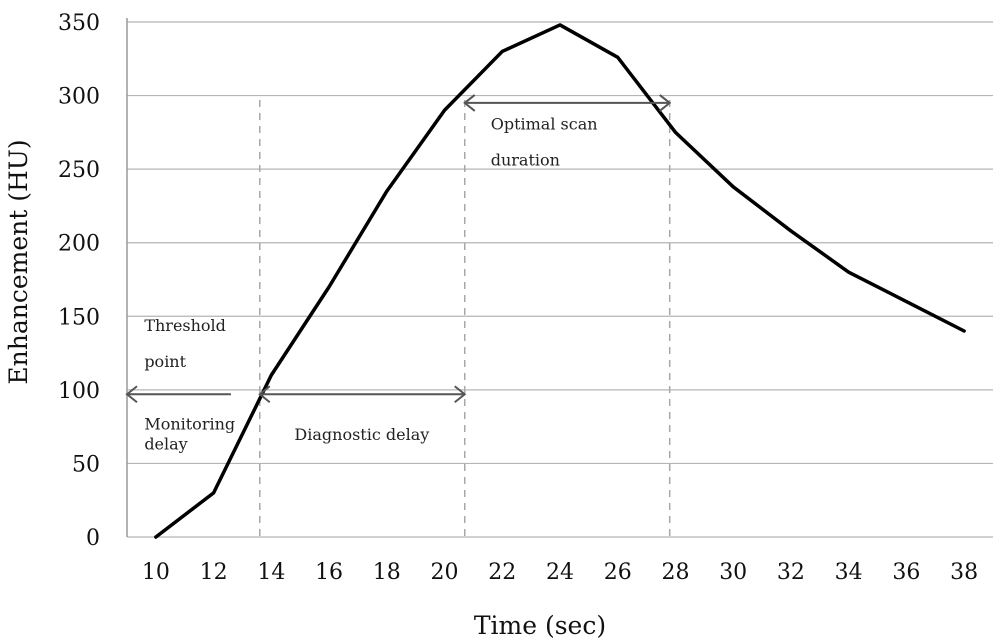 This screenshot has width=1000, height=643. I want to click on y-tick-label: 300, so click(79, 97).